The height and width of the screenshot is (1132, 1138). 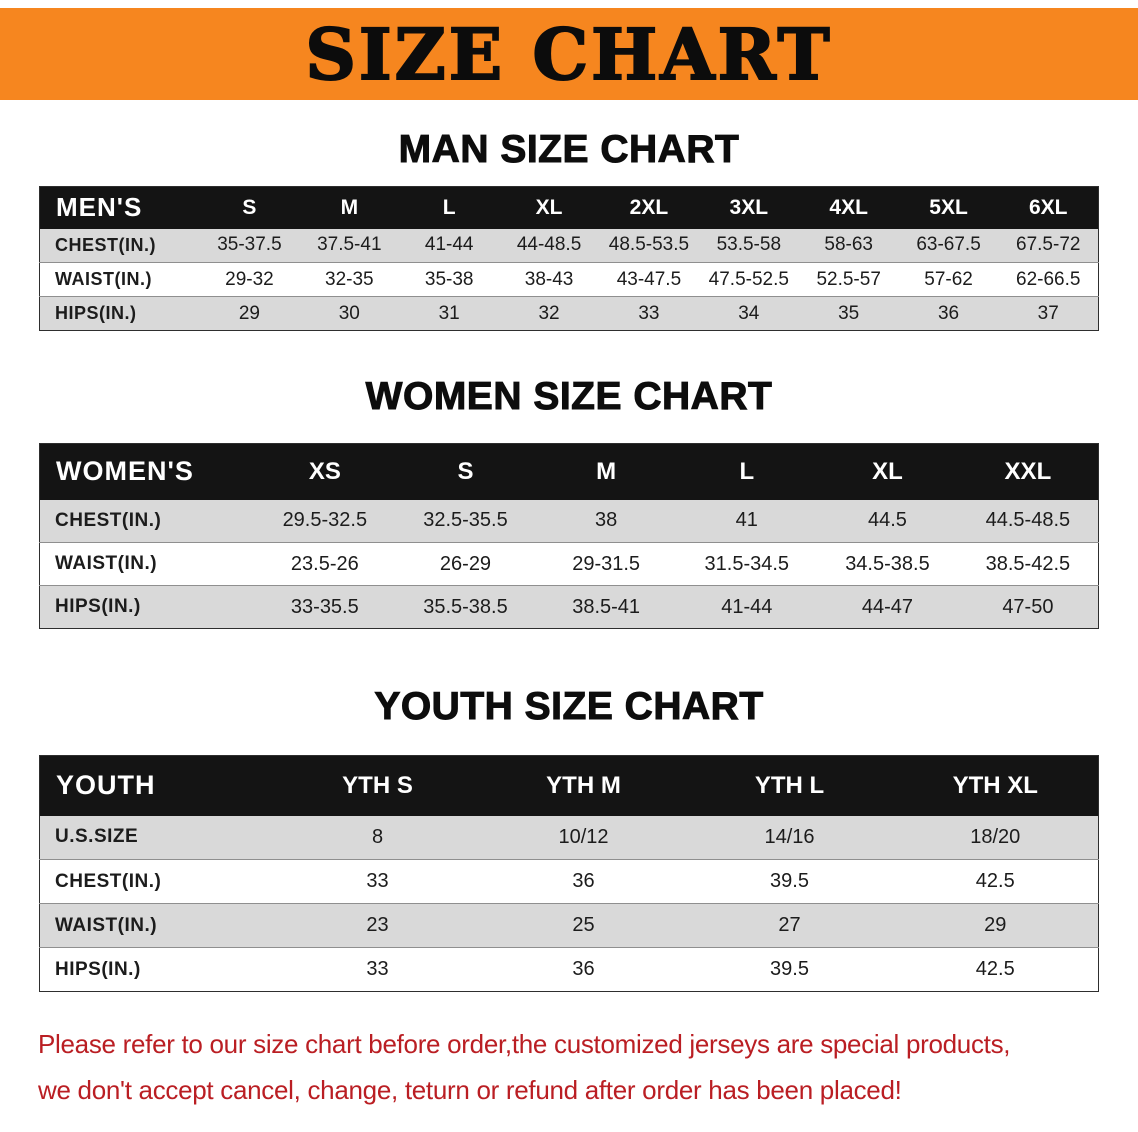 What do you see at coordinates (249, 279) in the screenshot?
I see `value-cell: 29-32` at bounding box center [249, 279].